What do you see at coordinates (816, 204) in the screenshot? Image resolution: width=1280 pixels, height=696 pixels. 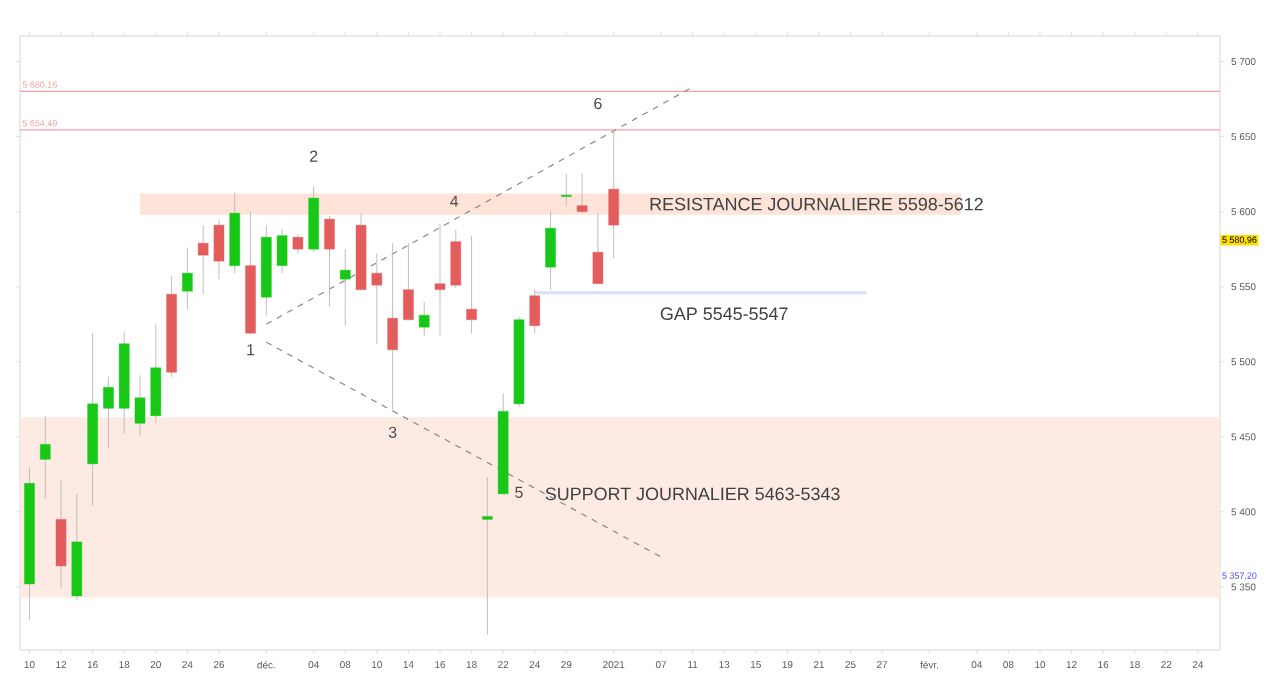 I see `band-label: RESISTANCE JOURNALIERE 5598-5612` at bounding box center [816, 204].